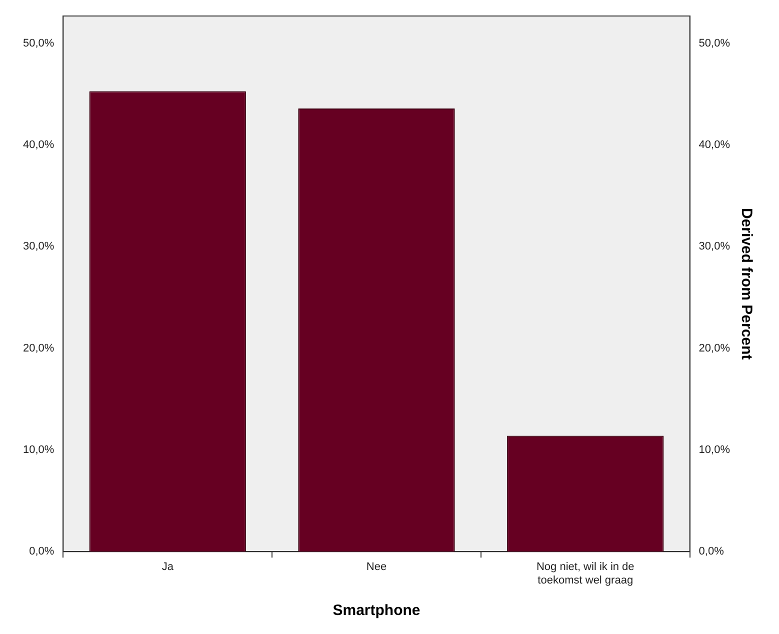  What do you see at coordinates (714, 348) in the screenshot?
I see `y2-tick-label: 20,0%` at bounding box center [714, 348].